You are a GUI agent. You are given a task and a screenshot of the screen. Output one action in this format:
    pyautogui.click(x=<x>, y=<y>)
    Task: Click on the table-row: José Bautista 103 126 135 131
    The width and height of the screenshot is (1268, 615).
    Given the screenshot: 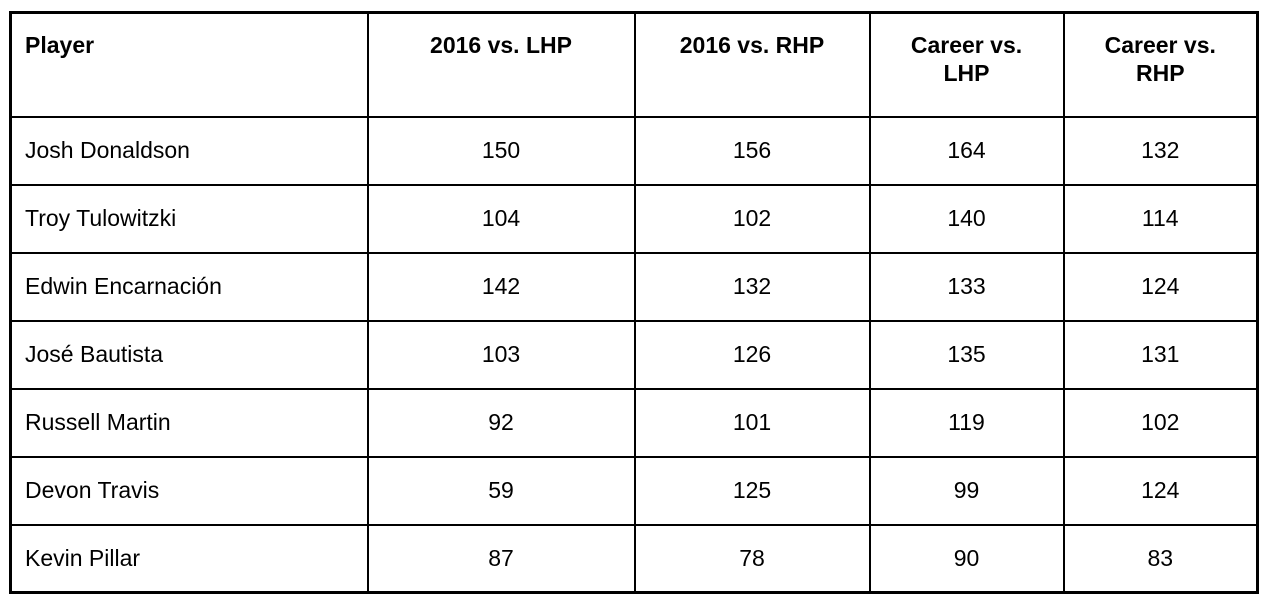 What is the action you would take?
    pyautogui.click(x=634, y=354)
    